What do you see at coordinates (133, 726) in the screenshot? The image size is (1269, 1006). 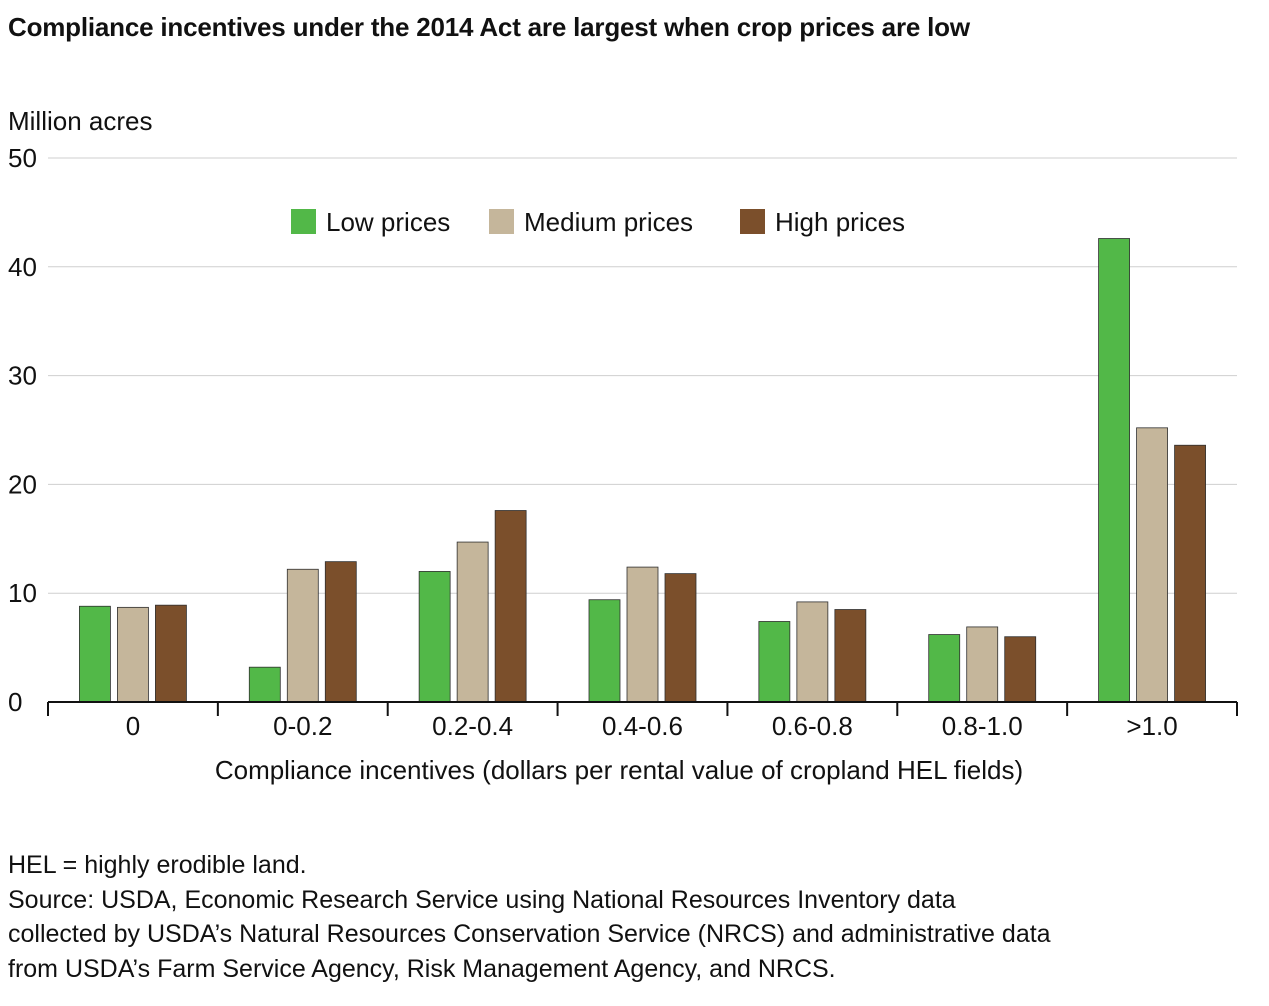 I see `x-tick-label: 0` at bounding box center [133, 726].